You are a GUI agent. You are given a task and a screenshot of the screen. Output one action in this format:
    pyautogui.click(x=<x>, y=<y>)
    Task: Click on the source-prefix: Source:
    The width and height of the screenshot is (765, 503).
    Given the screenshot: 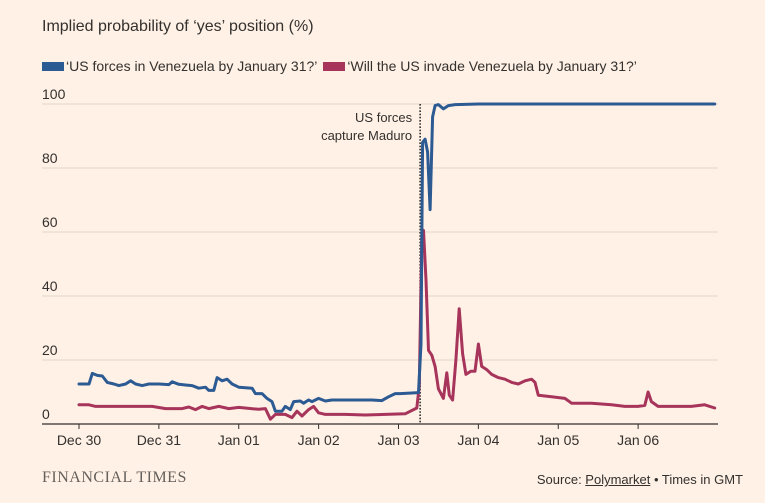 What is the action you would take?
    pyautogui.click(x=561, y=479)
    